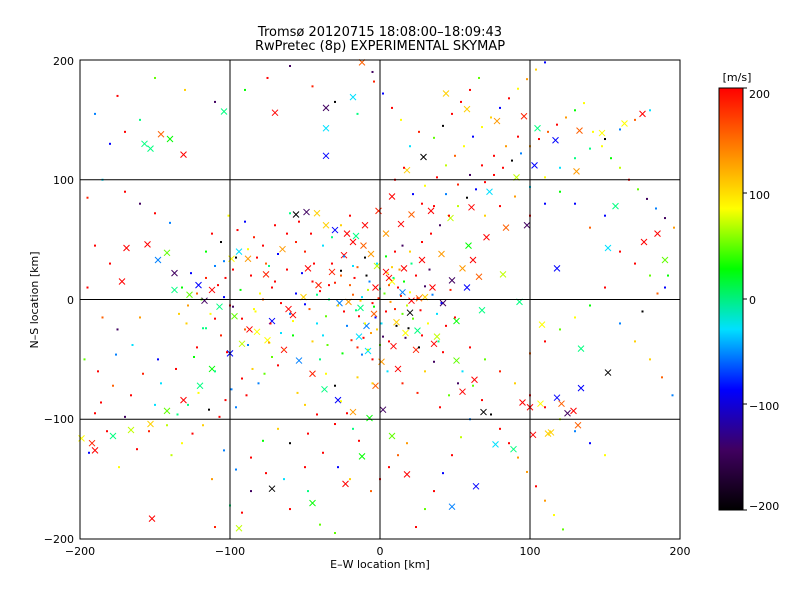  Describe the element at coordinates (63, 61) in the screenshot. I see `y-tick-label: 200` at that location.